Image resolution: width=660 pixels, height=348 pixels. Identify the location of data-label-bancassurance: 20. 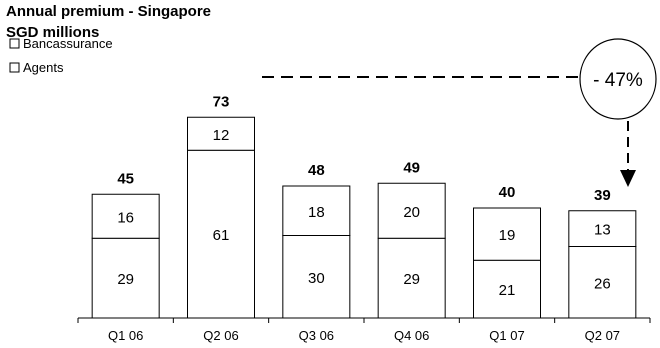
(411, 212).